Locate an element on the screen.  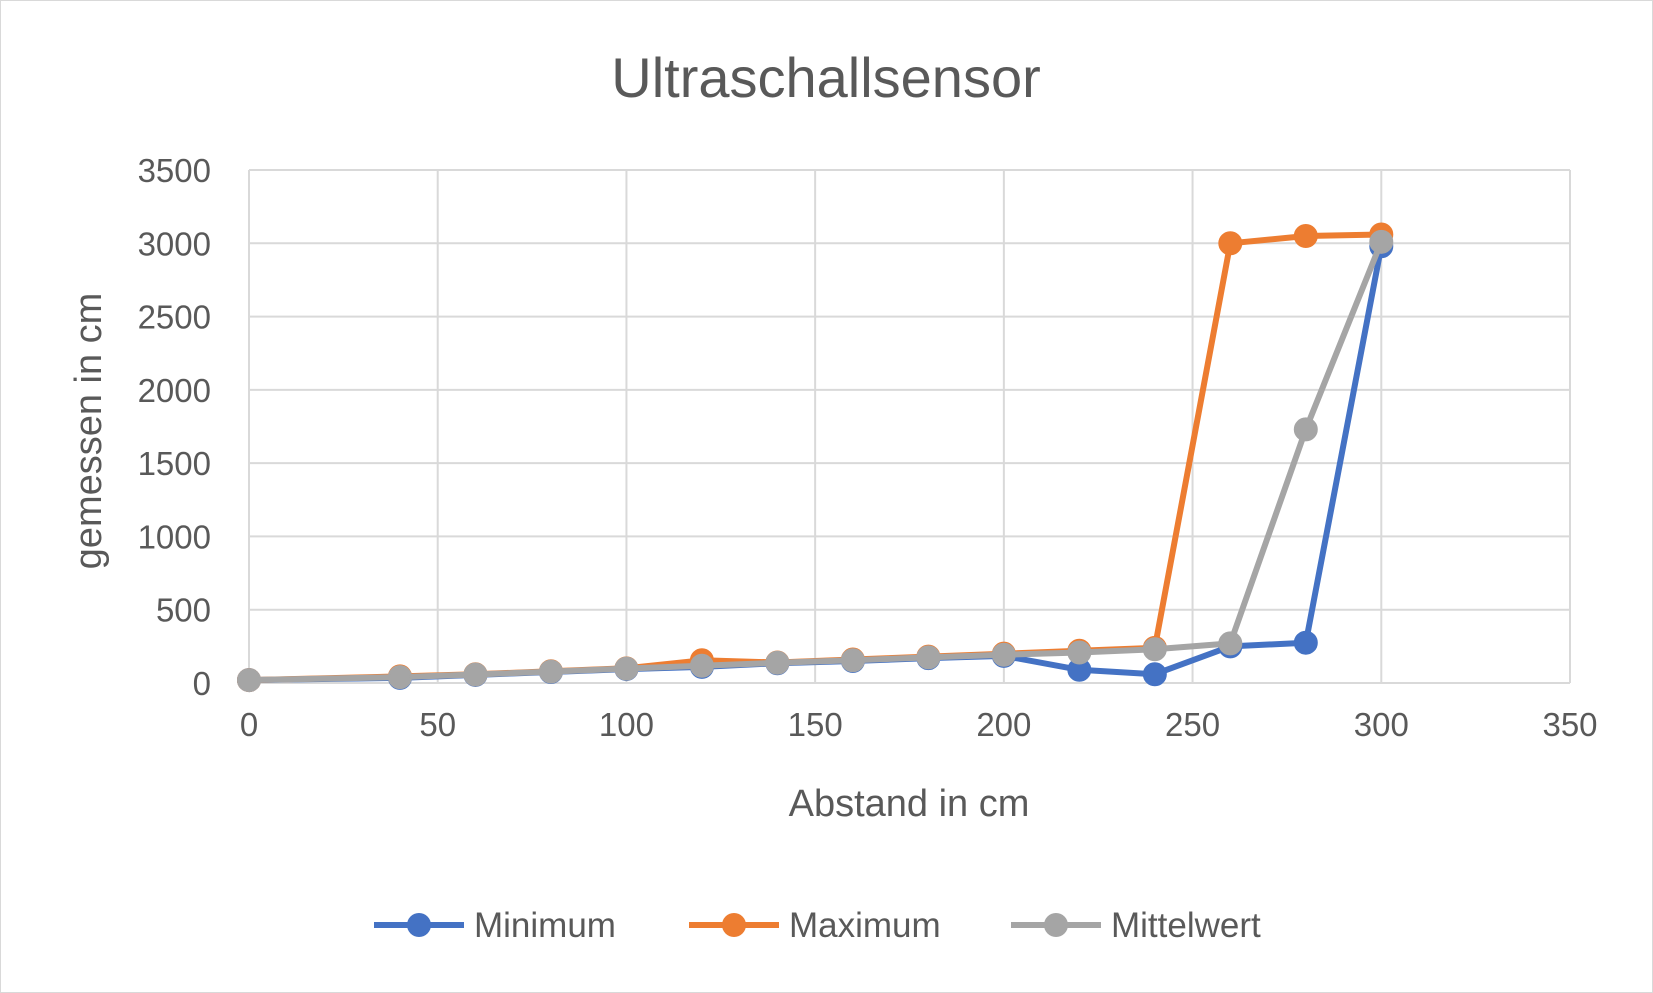
legend-label: Minimum is located at coordinates (545, 925).